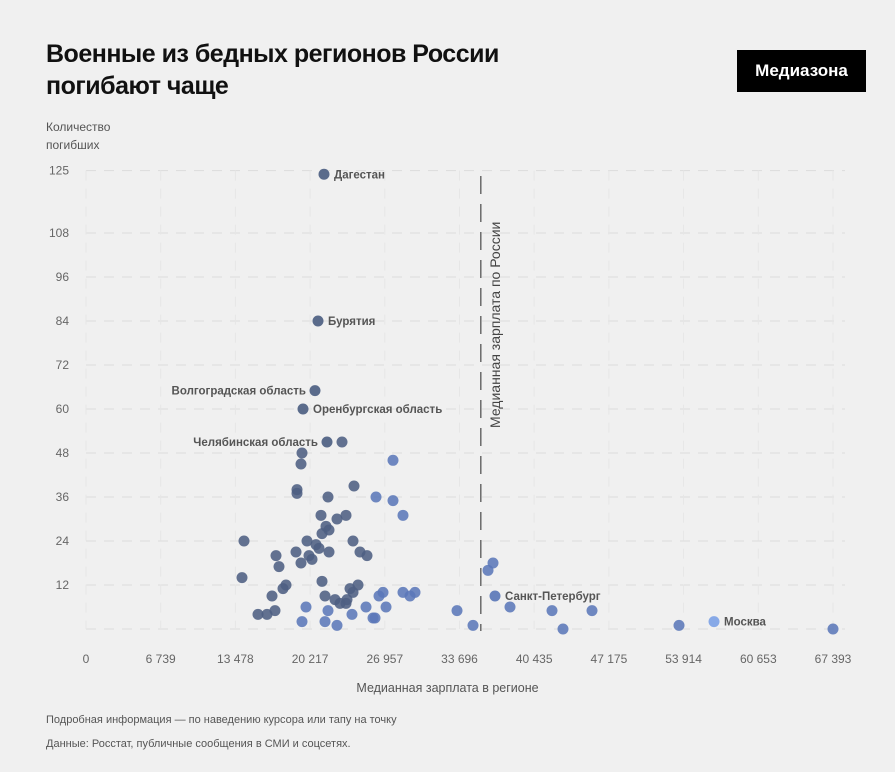  Describe the element at coordinates (495, 325) in the screenshot. I see `median-russia-label: Медианная зарплата по России` at that location.